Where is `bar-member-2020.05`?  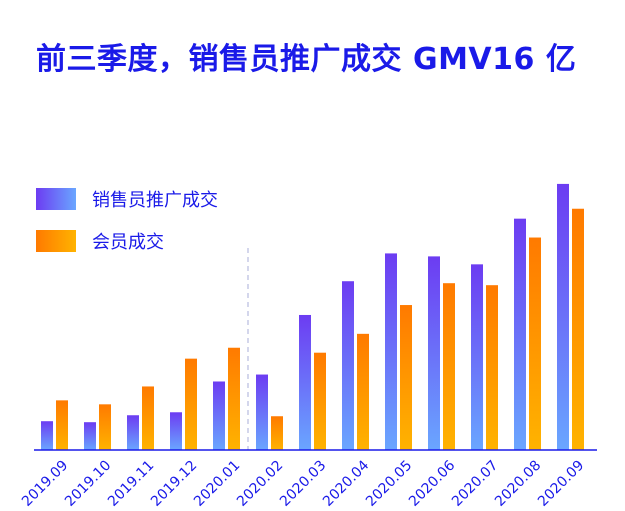 bar-member-2020.05 is located at coordinates (406, 377).